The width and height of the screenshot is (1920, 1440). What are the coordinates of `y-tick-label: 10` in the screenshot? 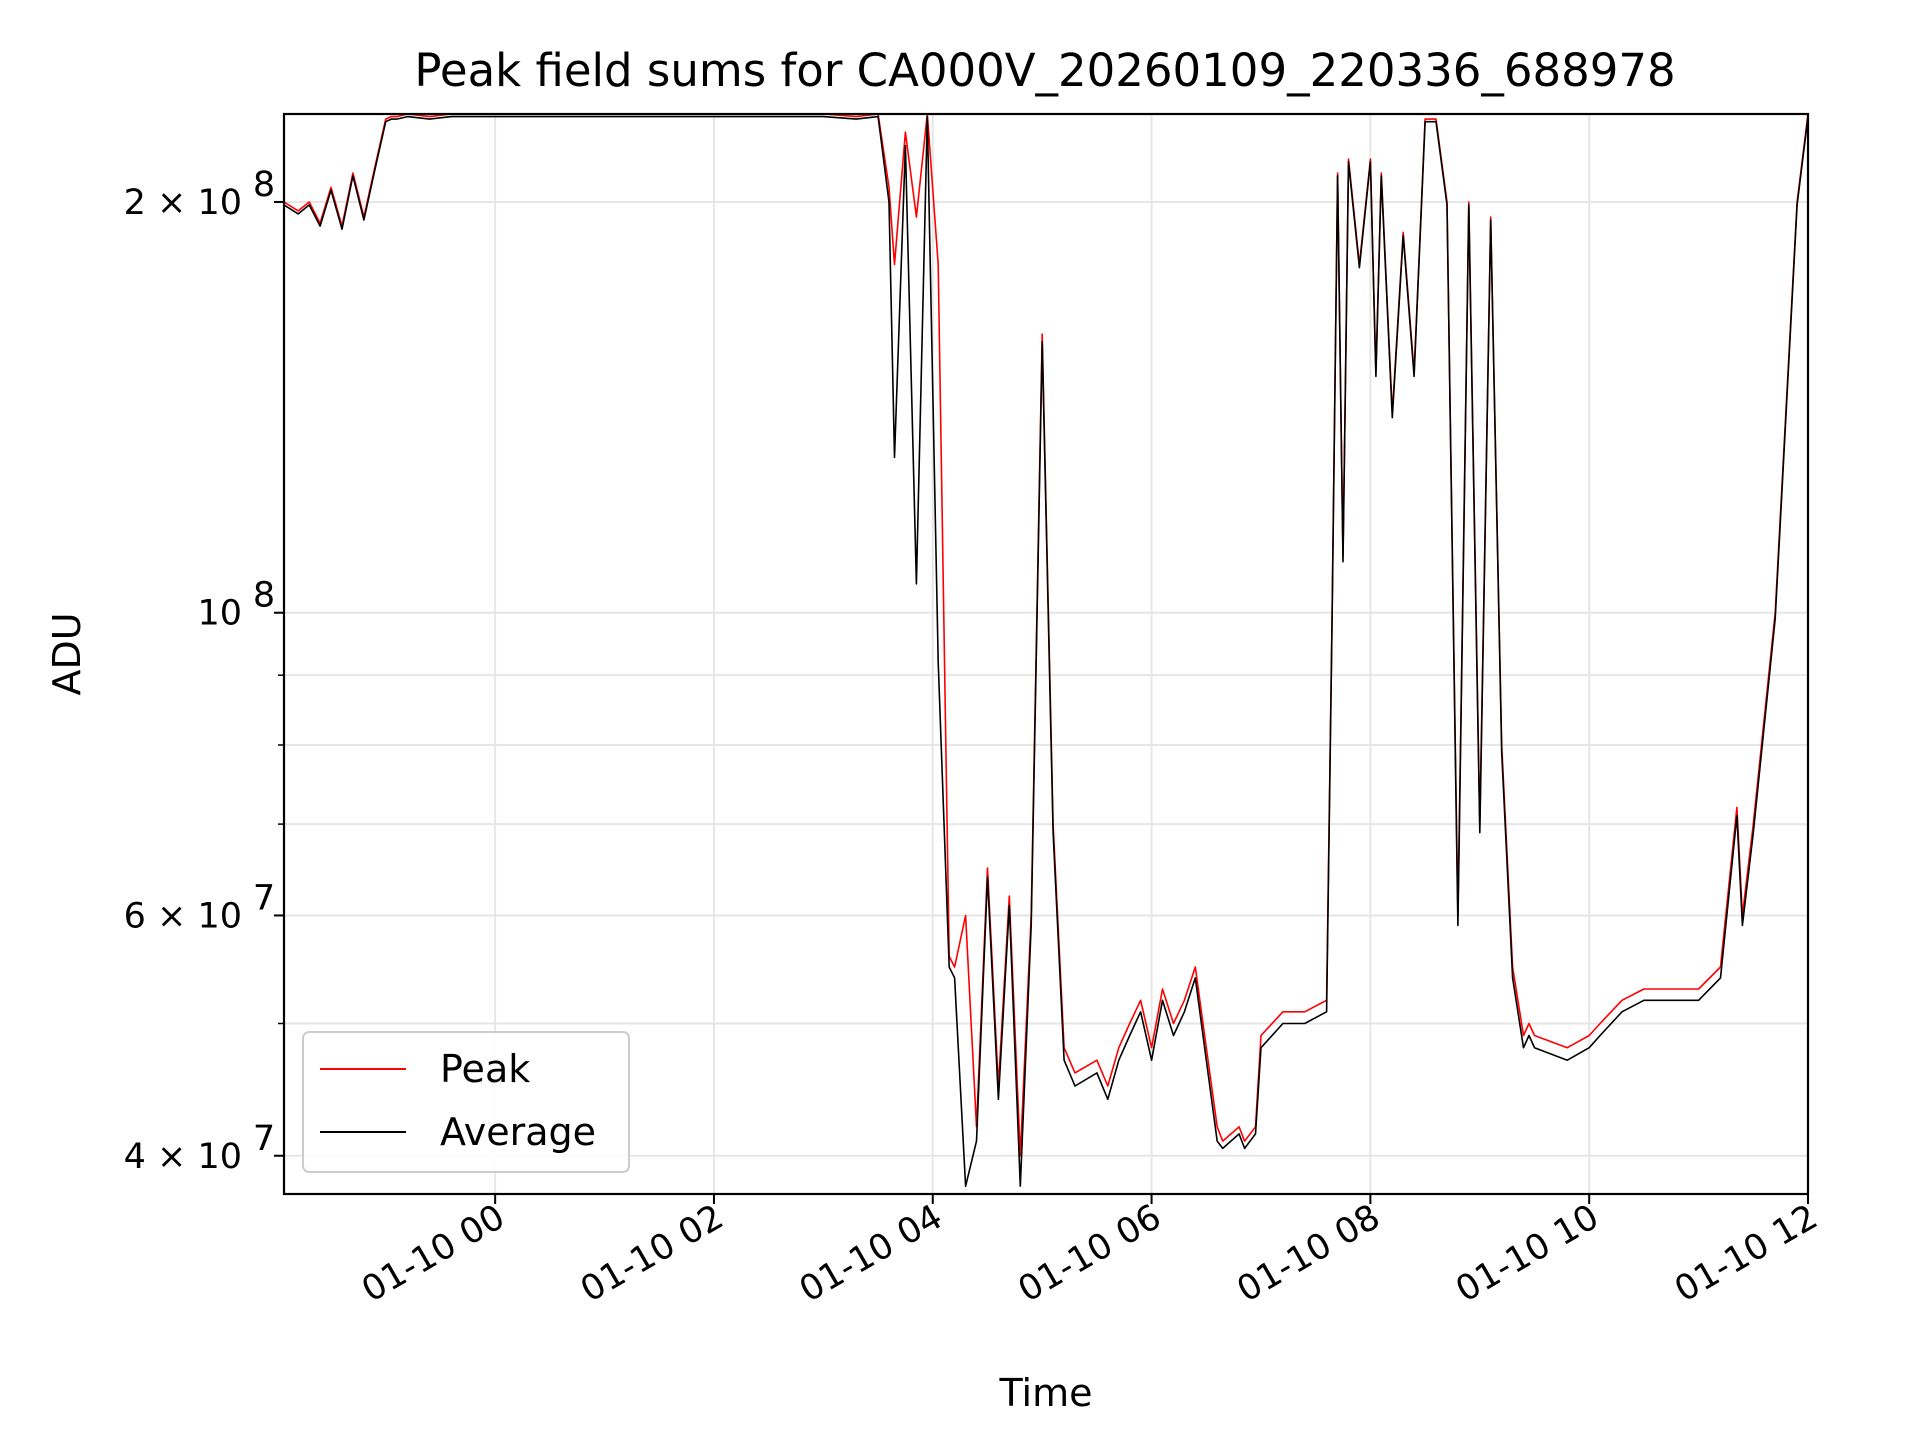 It's located at (219, 614).